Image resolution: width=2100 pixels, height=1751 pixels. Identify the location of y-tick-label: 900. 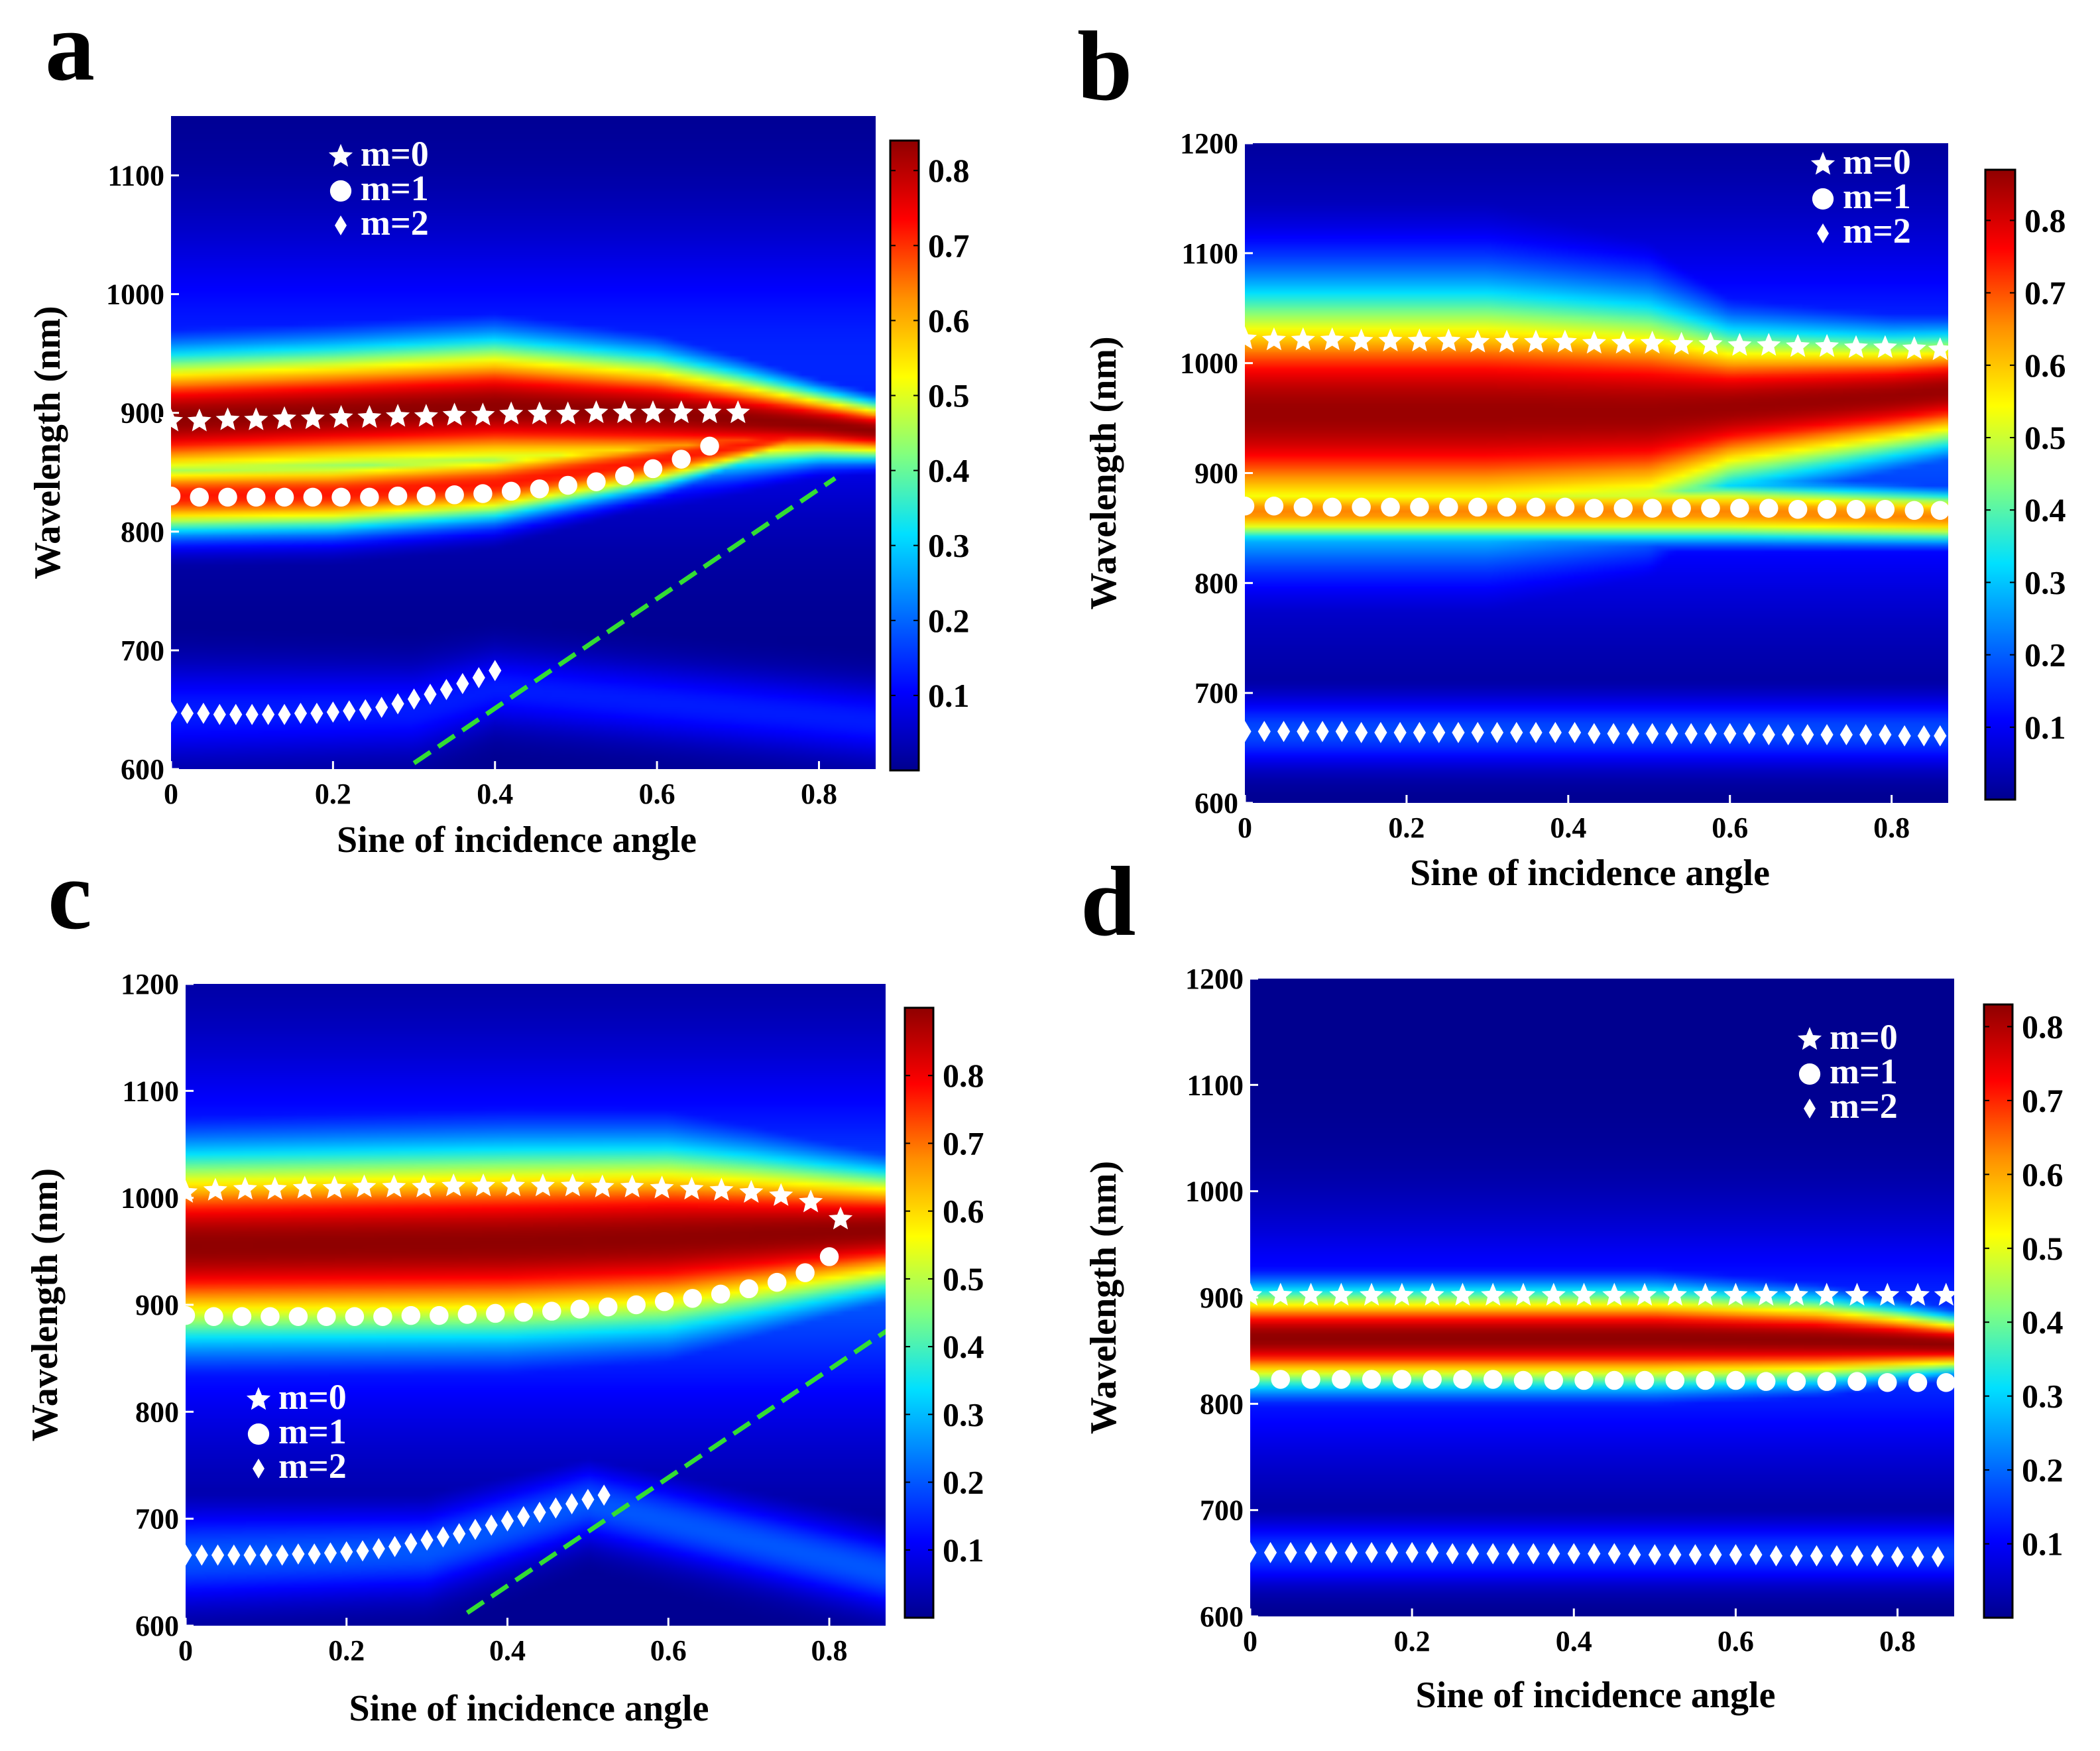
(1222, 1298).